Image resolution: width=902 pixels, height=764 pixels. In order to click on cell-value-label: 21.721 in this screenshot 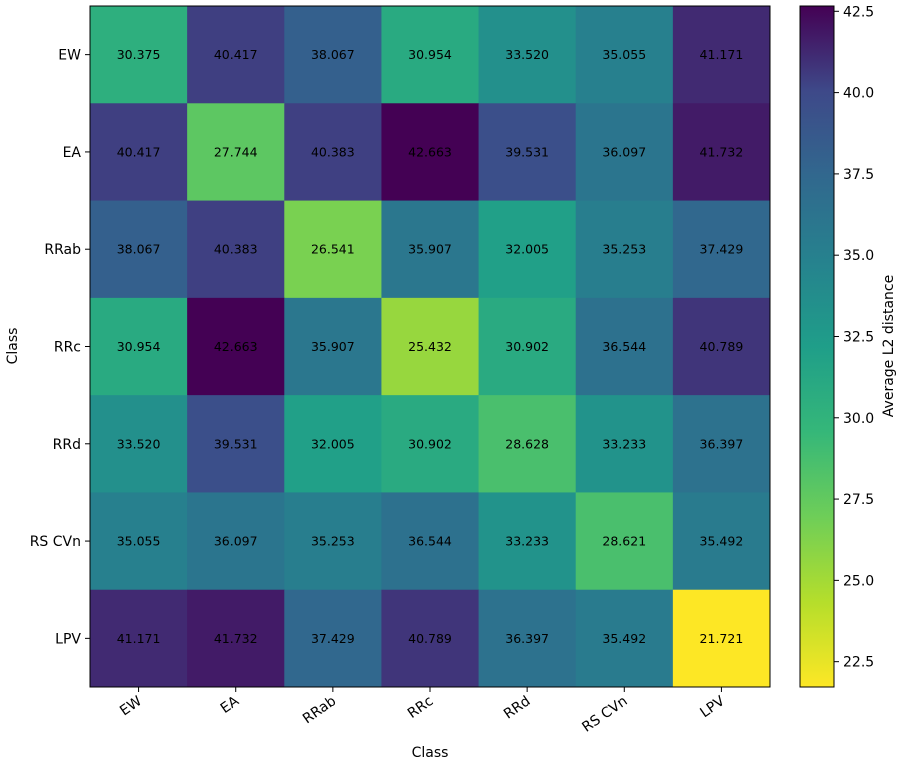, I will do `click(722, 638)`.